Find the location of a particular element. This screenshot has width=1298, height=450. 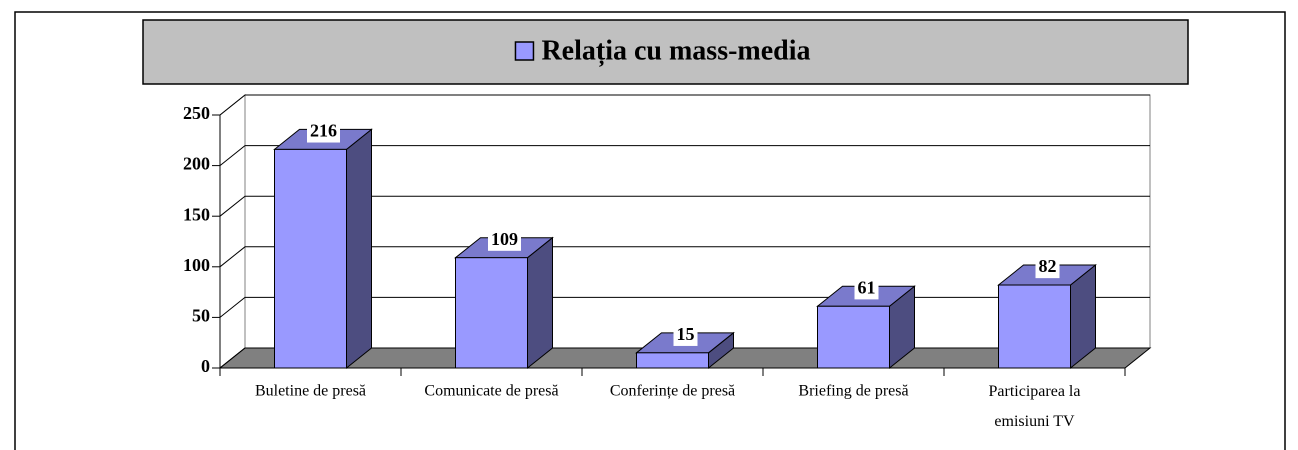

data-label: 82 is located at coordinates (1048, 266).